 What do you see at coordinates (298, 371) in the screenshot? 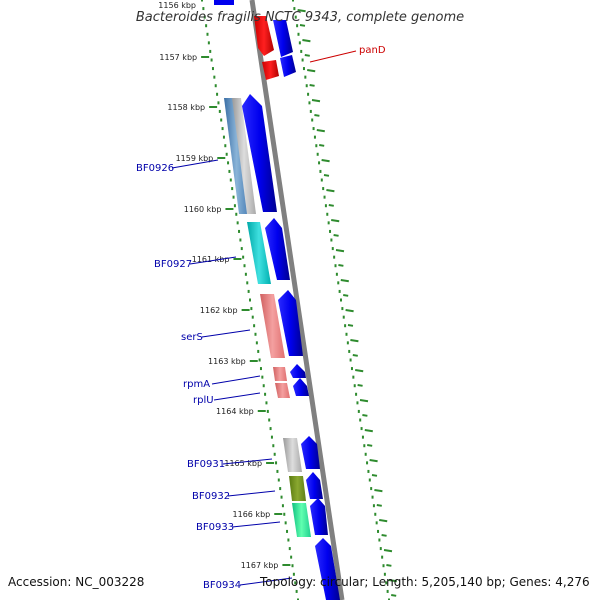
I see `feature-blue-rpma` at bounding box center [298, 371].